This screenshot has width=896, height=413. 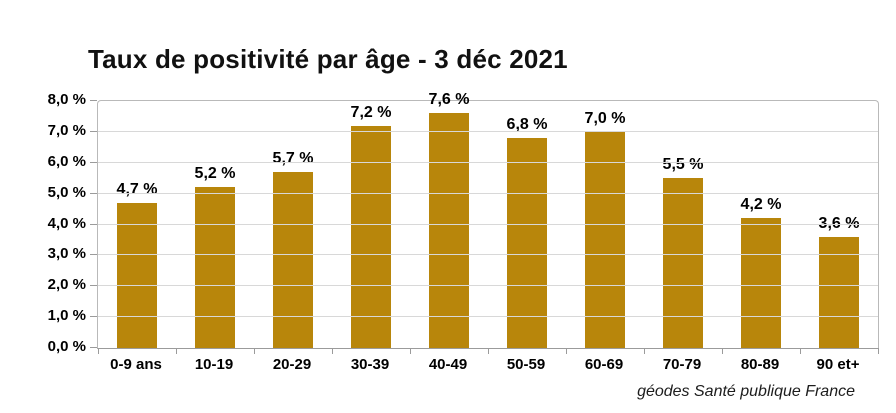 What do you see at coordinates (448, 364) in the screenshot?
I see `x-tick-label: 40-49` at bounding box center [448, 364].